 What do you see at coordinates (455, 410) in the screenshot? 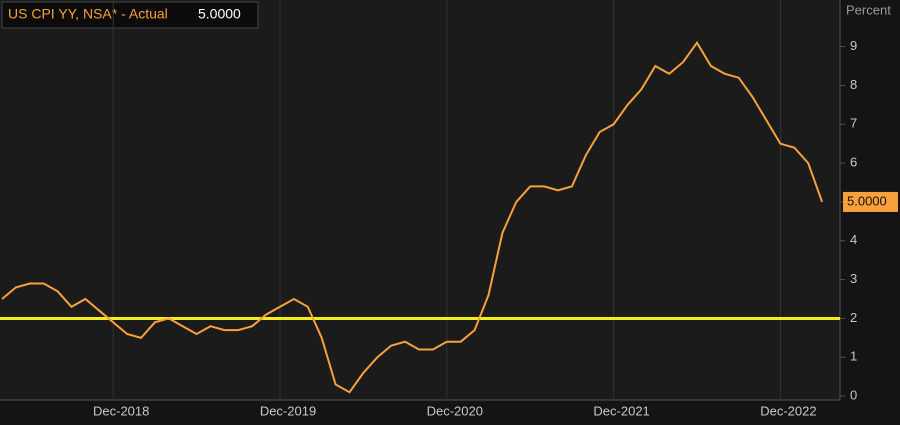
I see `x-tick-label: Dec-2020` at bounding box center [455, 410].